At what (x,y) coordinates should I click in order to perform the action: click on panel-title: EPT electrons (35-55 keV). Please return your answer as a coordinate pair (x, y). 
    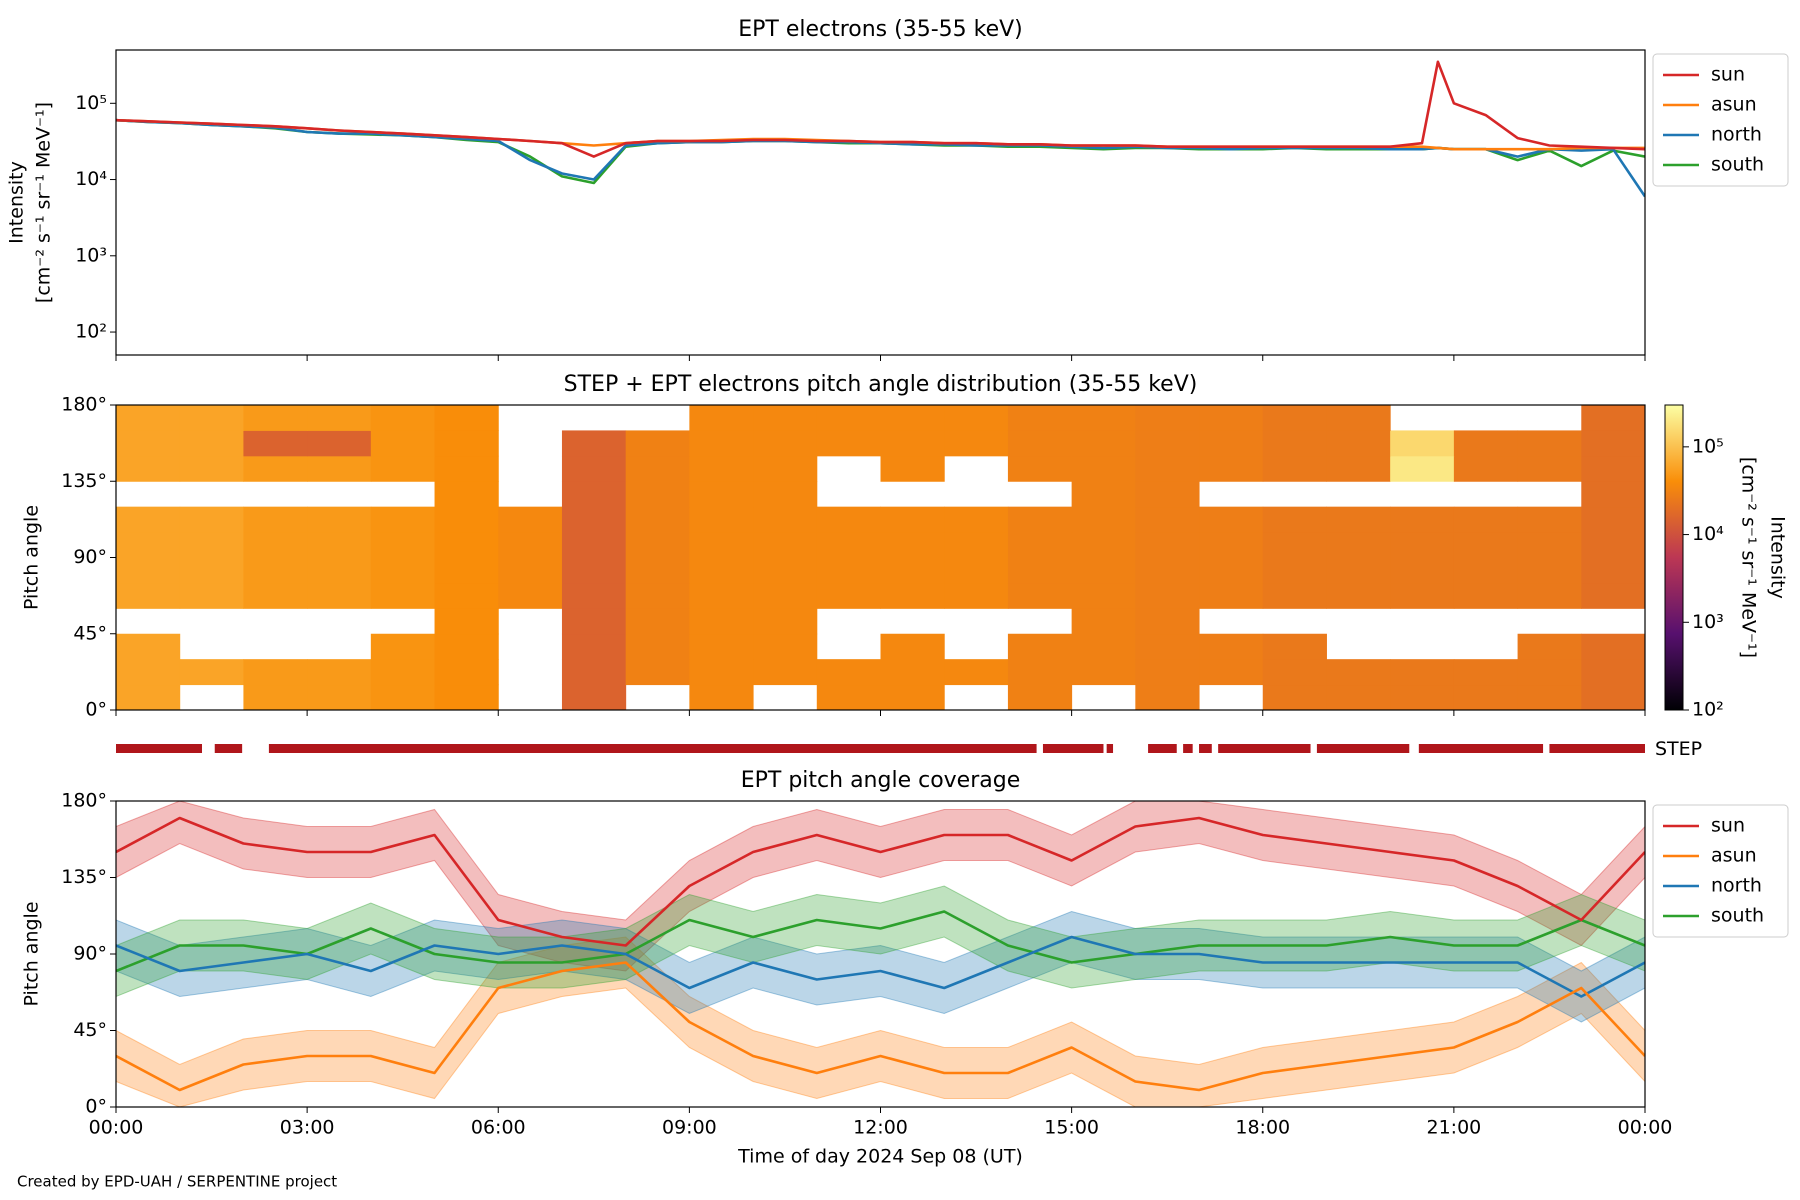
    Looking at the image, I should click on (880, 29).